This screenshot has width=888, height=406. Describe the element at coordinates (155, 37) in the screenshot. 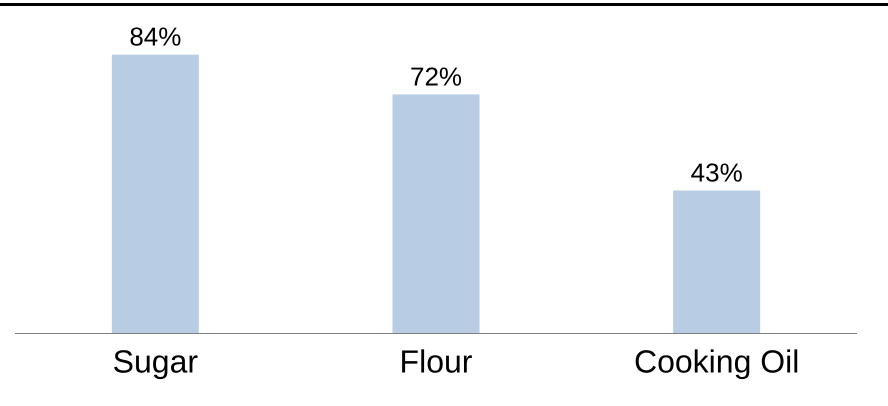

I see `data-label: 84%` at that location.